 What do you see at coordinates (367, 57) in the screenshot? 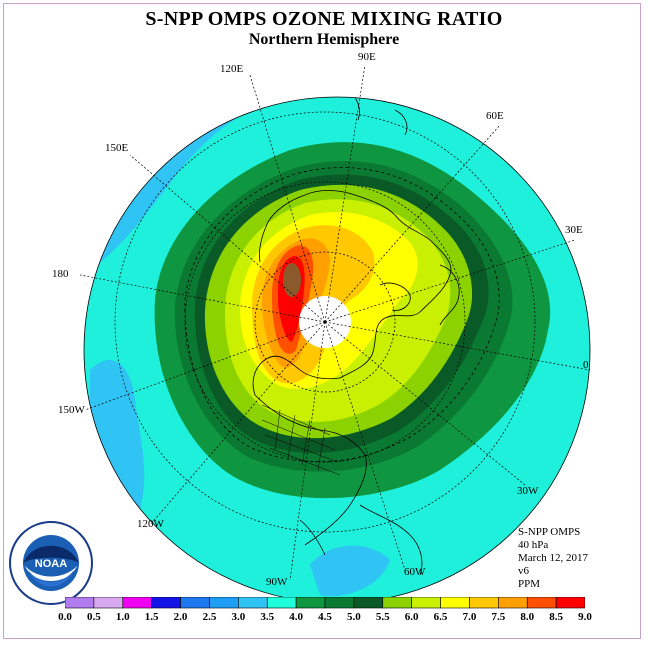
I see `lon-label-90e: 90E` at bounding box center [367, 57].